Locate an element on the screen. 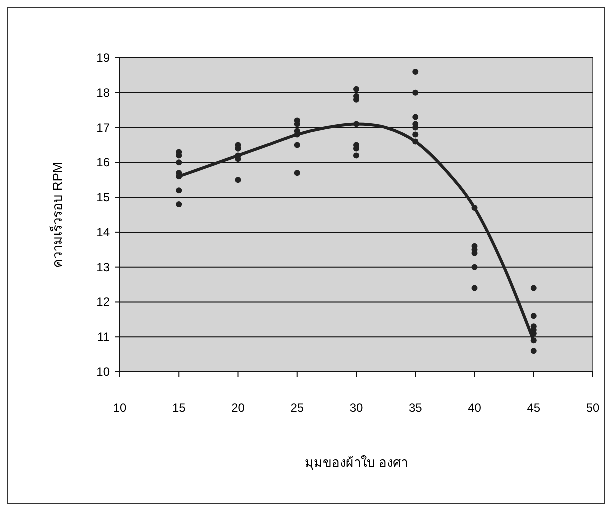 The width and height of the screenshot is (613, 512). x-tick-label: 10 is located at coordinates (120, 408).